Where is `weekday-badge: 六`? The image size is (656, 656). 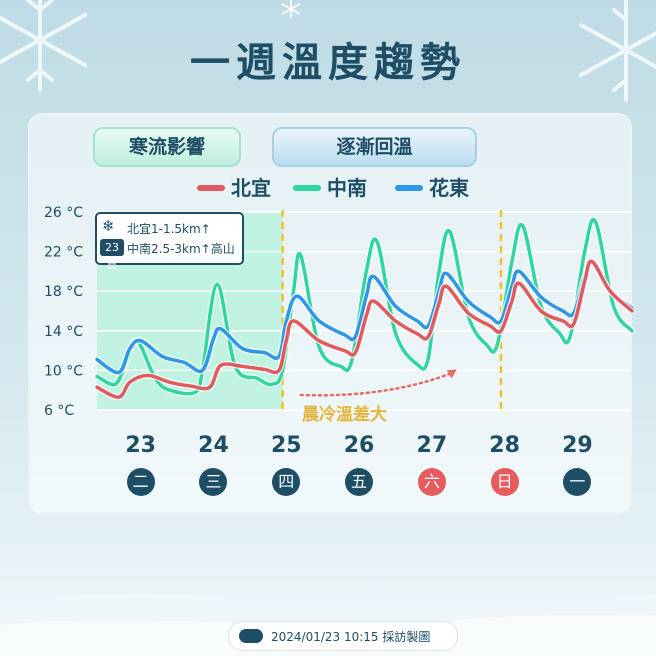
weekday-badge: 六 is located at coordinates (431, 482).